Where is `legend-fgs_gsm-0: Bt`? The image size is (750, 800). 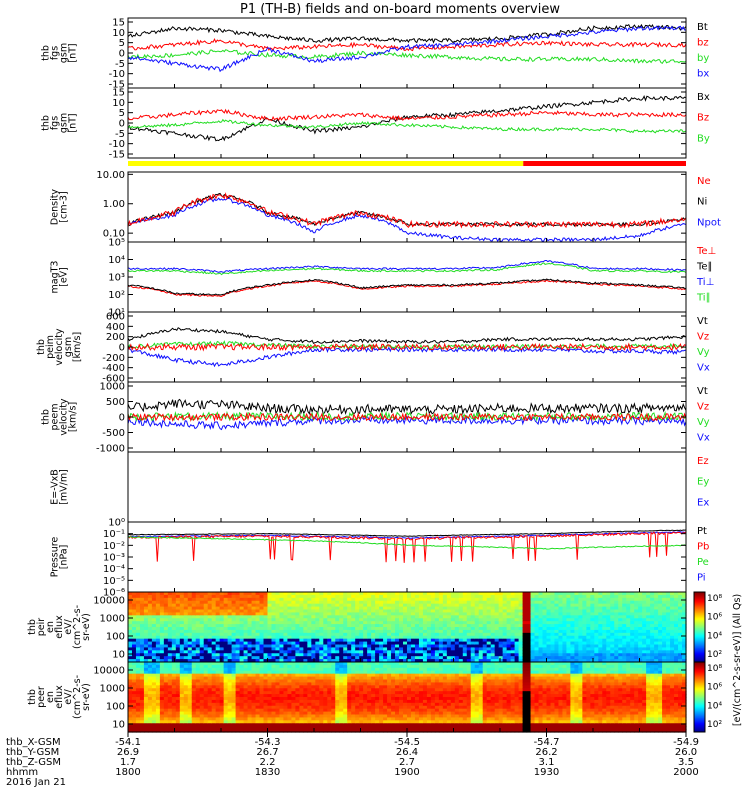
legend-fgs_gsm-0: Bt is located at coordinates (702, 27).